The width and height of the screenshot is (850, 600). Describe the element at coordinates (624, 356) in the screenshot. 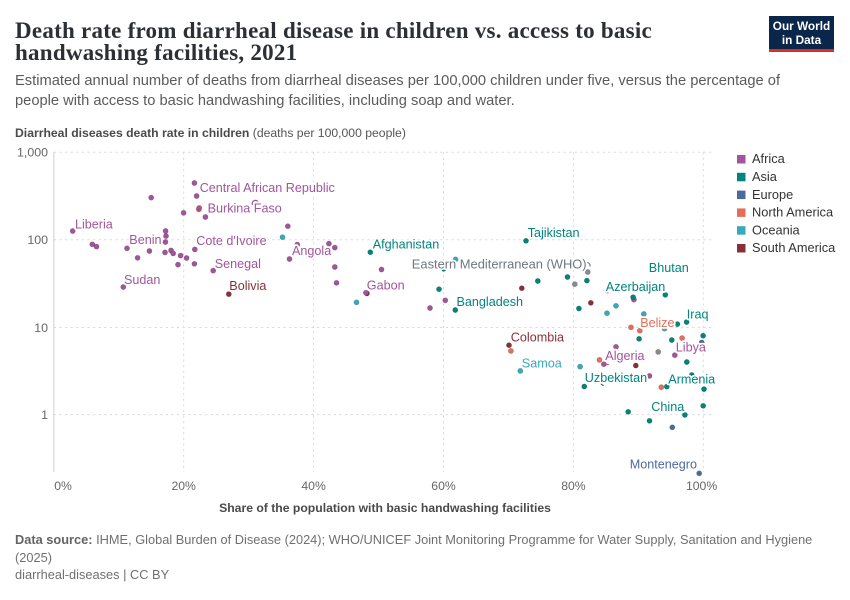

I see `svg-text: Algeria` at that location.